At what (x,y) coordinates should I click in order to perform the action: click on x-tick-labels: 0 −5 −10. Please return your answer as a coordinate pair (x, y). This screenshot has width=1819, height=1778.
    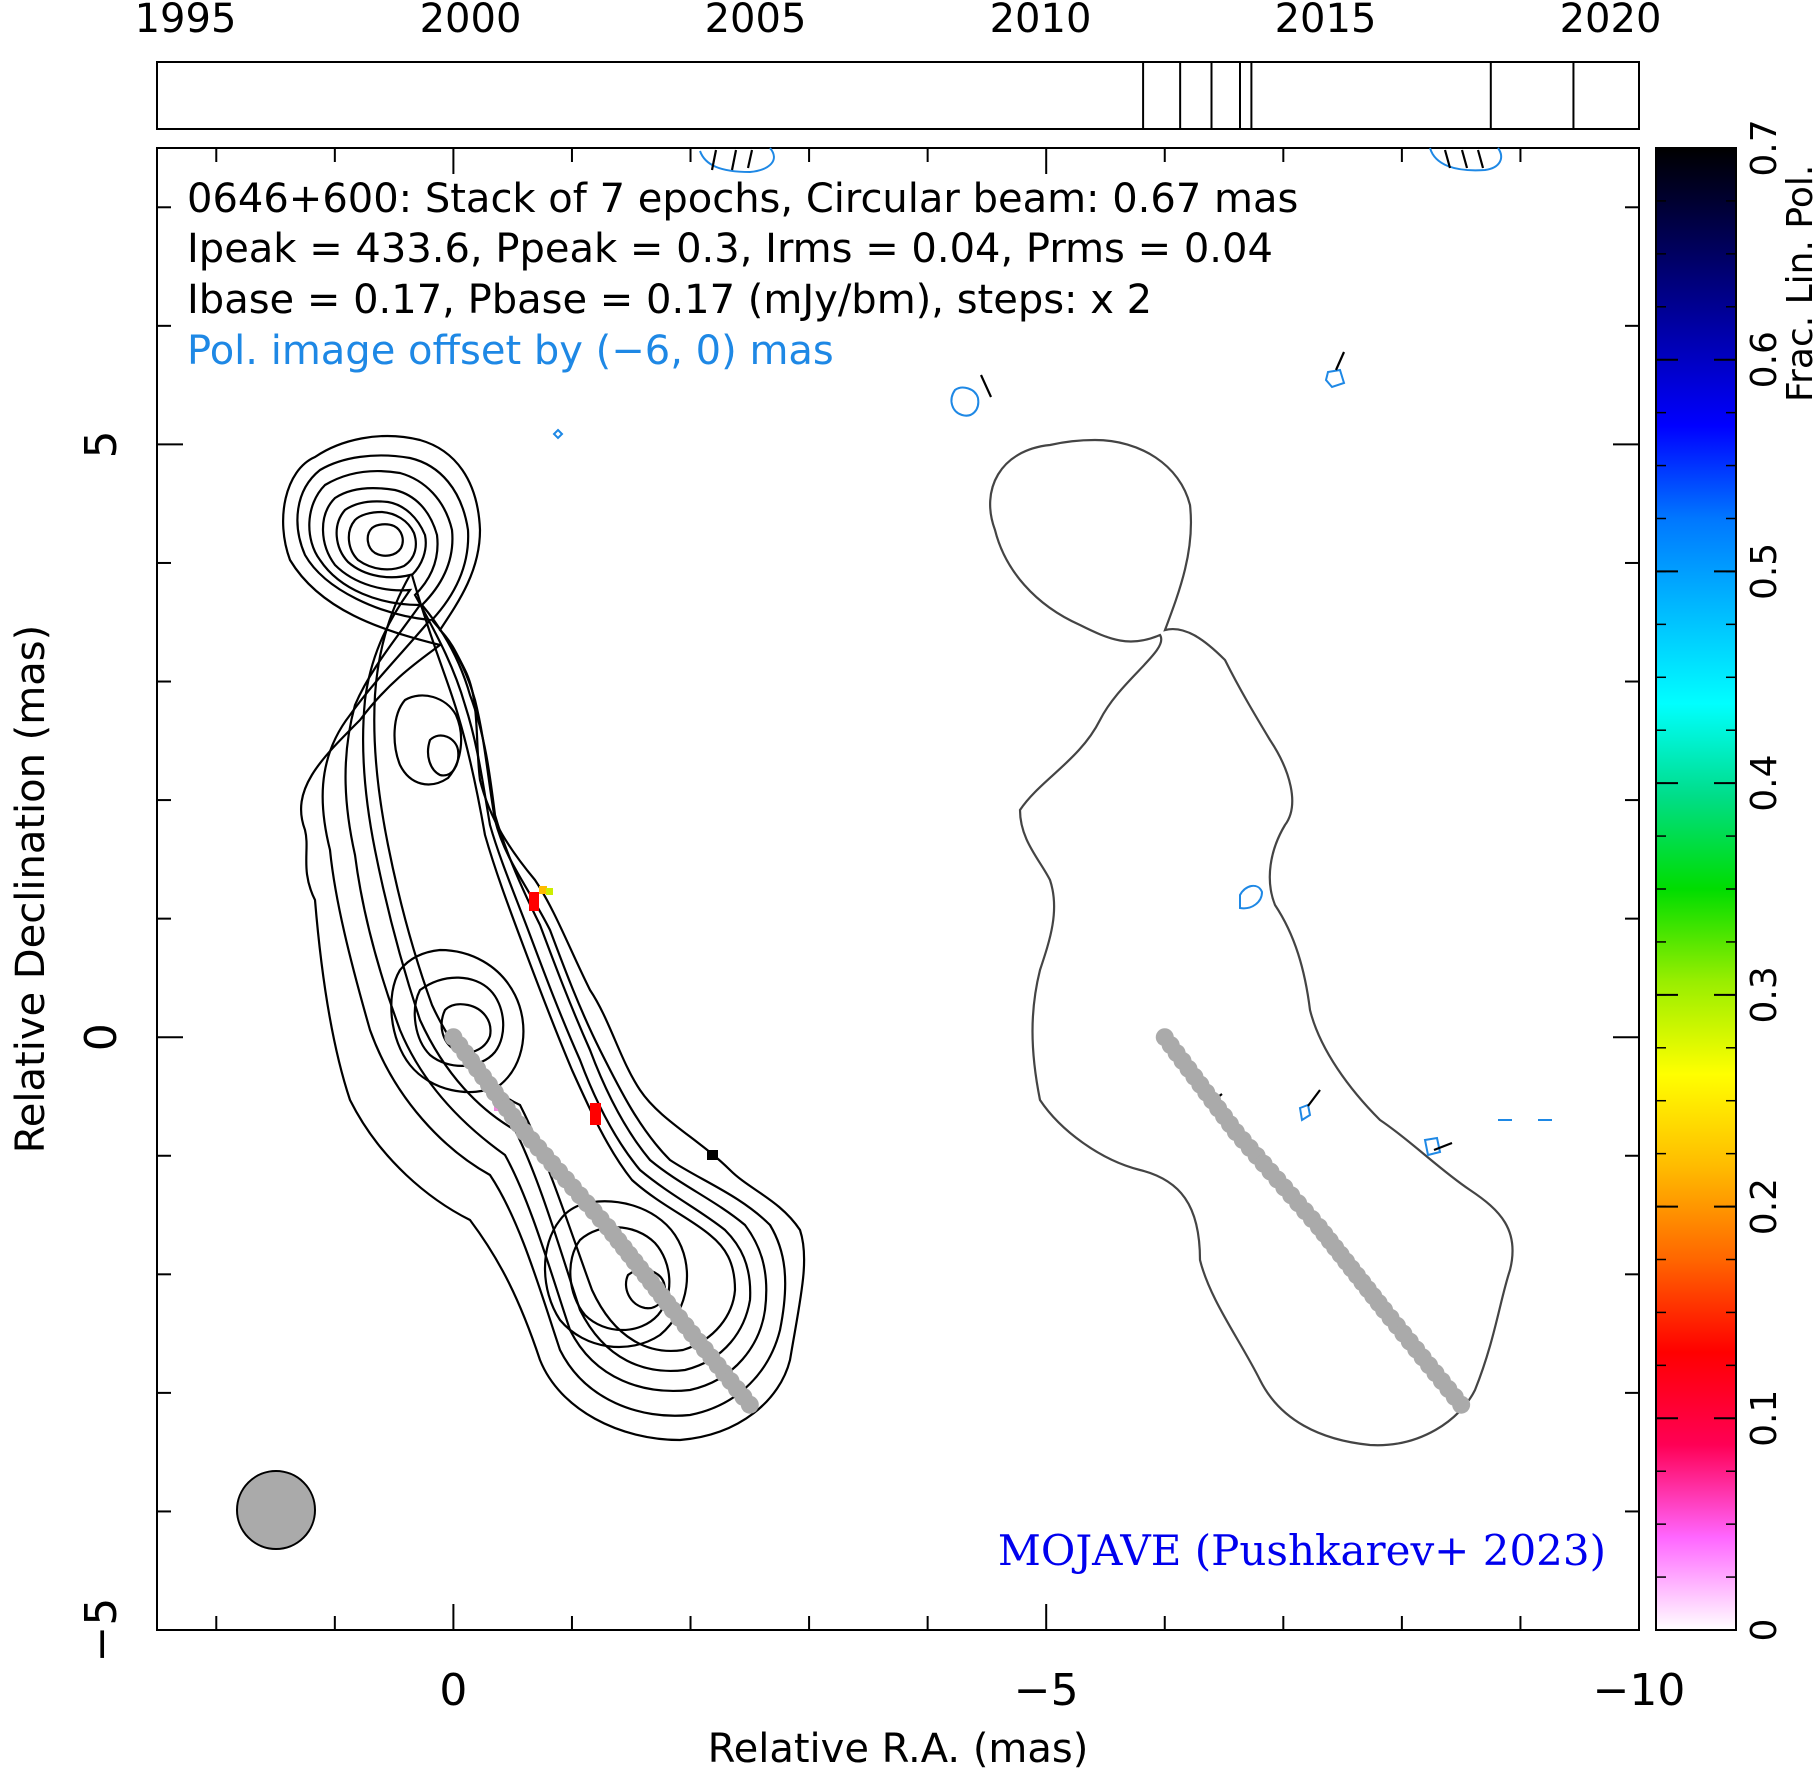
    Looking at the image, I should click on (1062, 1690).